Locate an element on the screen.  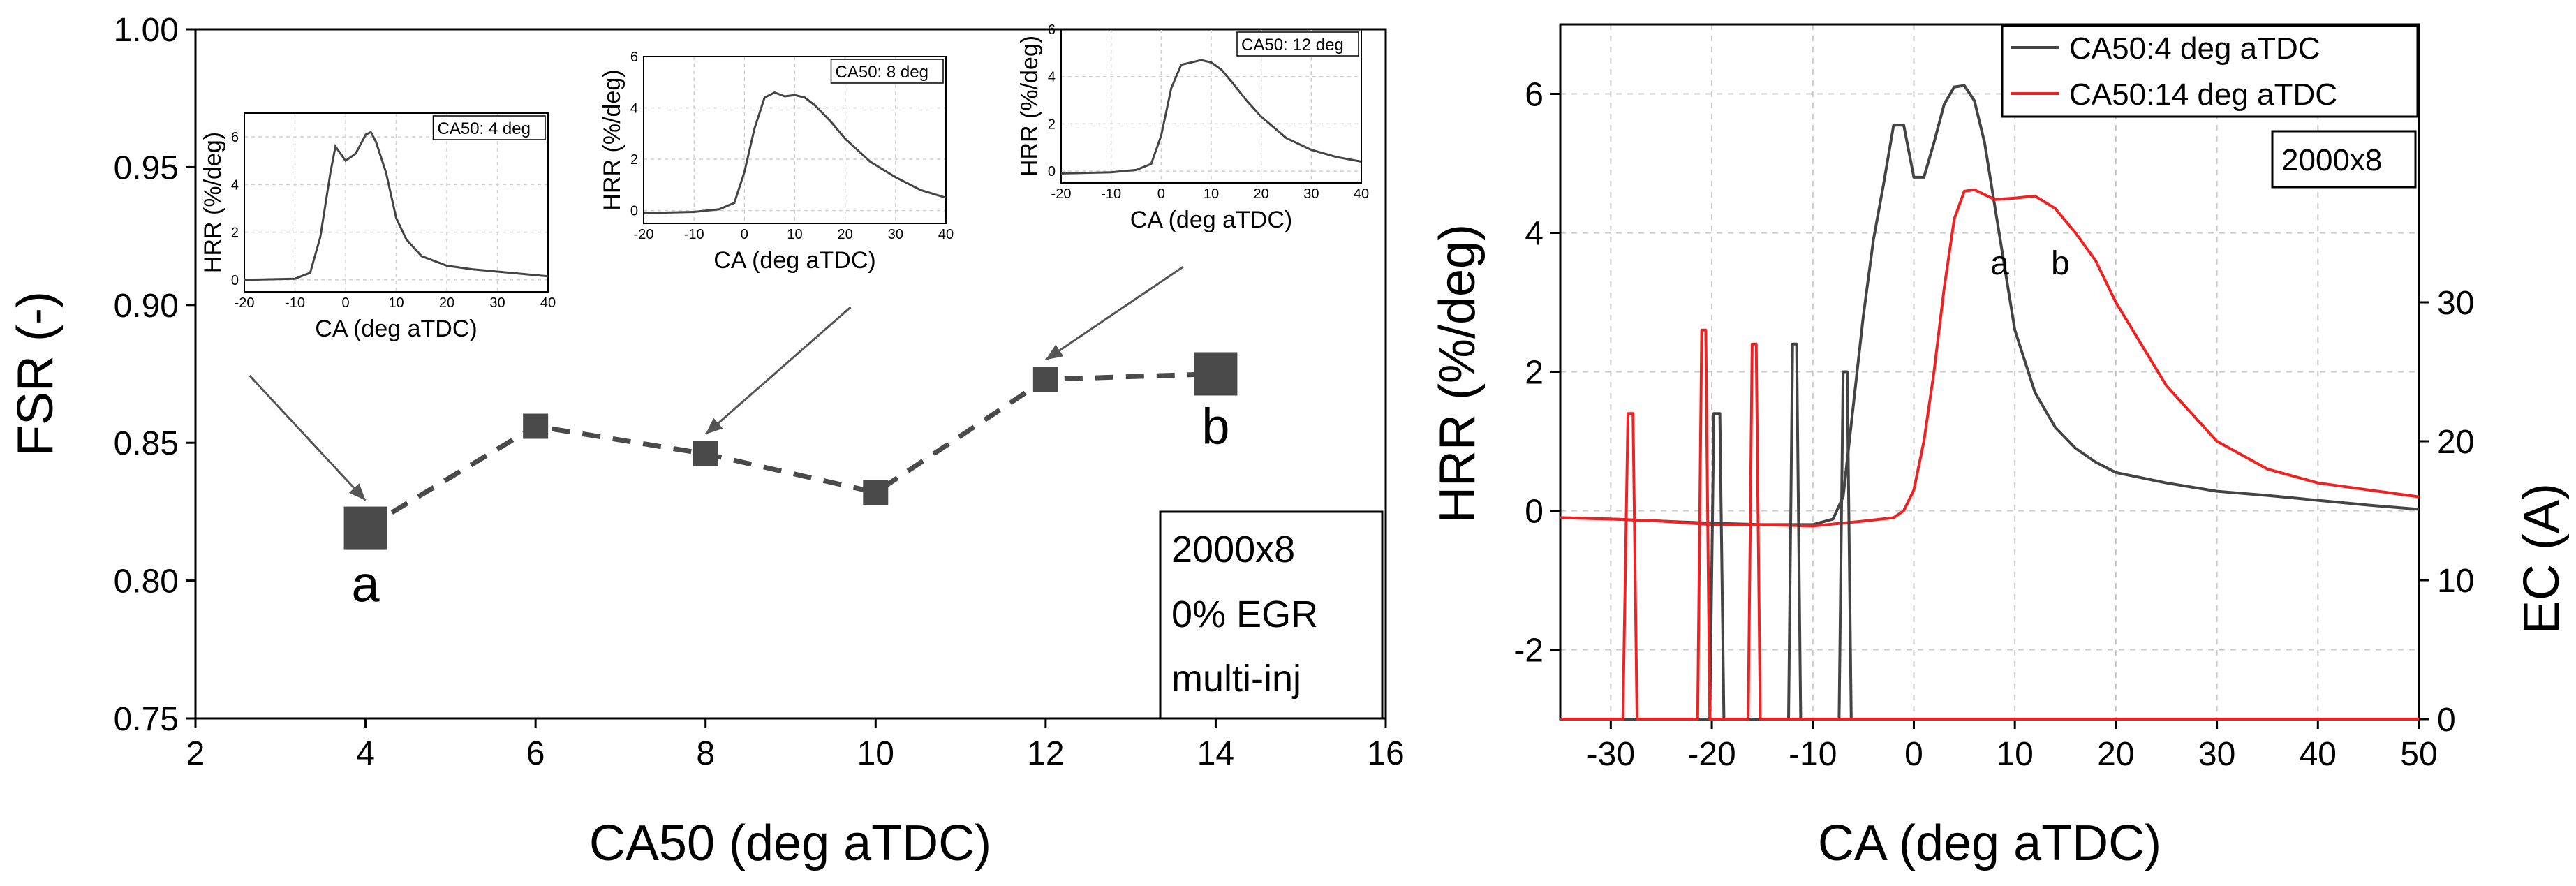
hrr-y-tick-label: 6 is located at coordinates (1534, 95).